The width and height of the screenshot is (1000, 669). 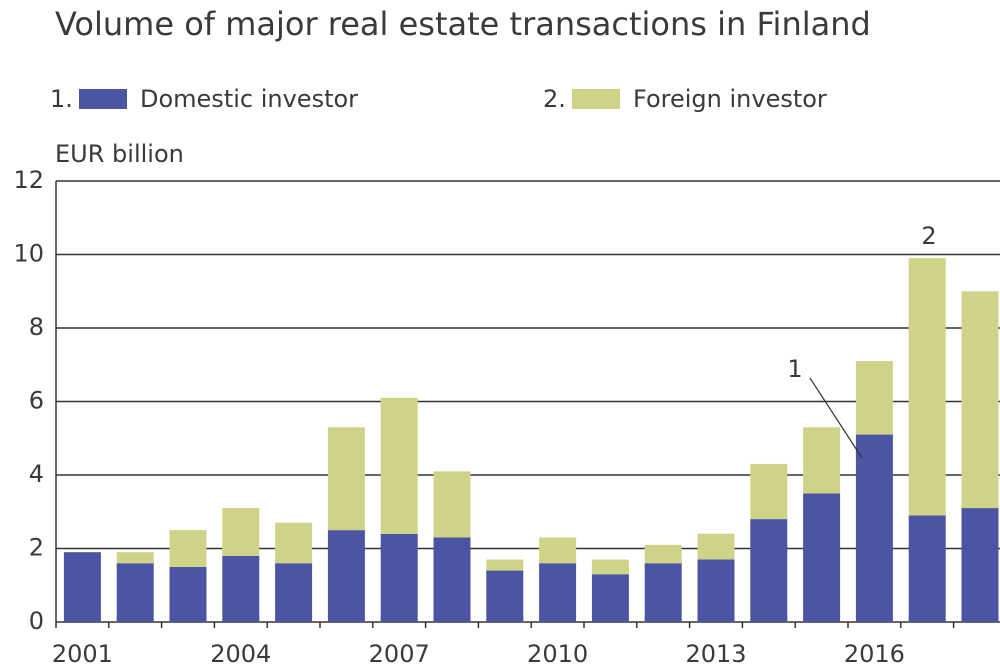 I want to click on x-tick-label: 2007, so click(x=399, y=654).